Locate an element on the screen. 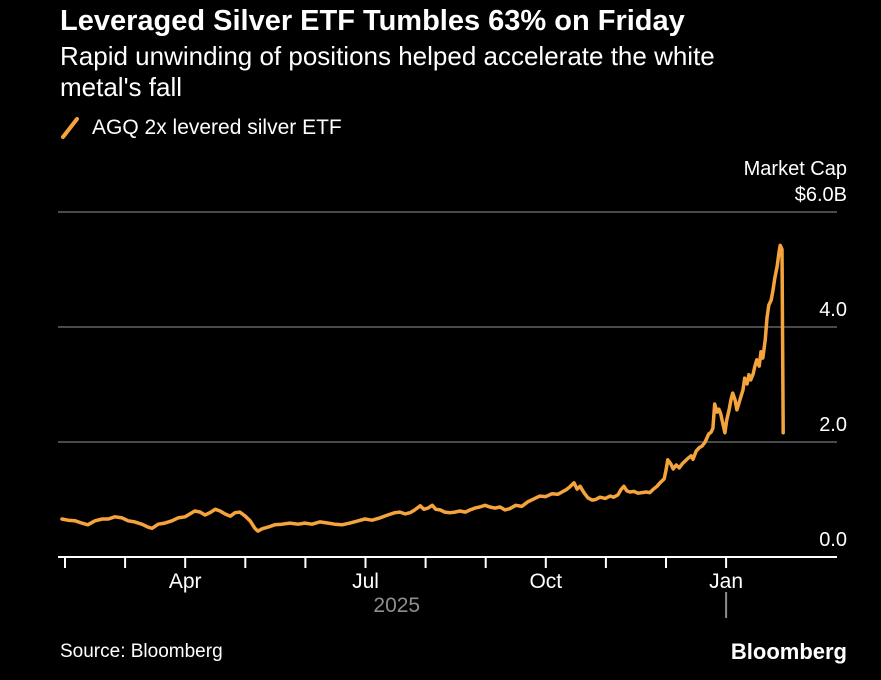 This screenshot has width=881, height=680. y-tick-label: 2.0 is located at coordinates (833, 425).